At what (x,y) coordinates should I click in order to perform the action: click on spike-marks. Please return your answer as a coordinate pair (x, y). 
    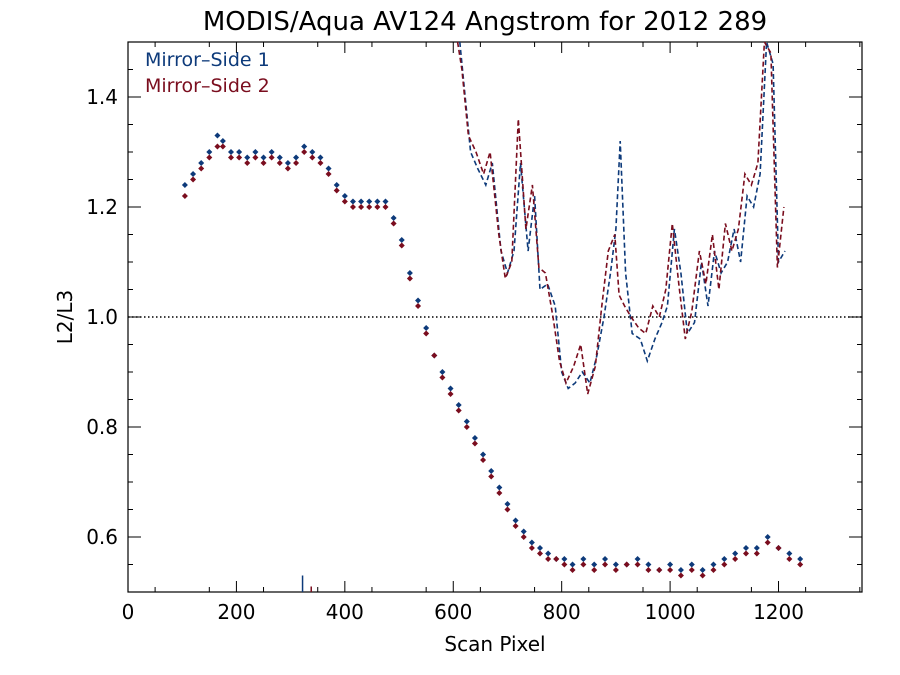
    Looking at the image, I should click on (306, 583).